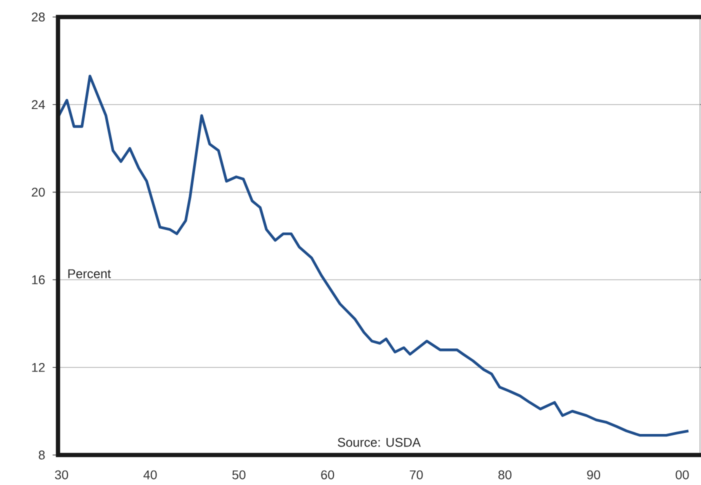 The height and width of the screenshot is (485, 701). I want to click on annotation: Source: USDA, so click(379, 442).